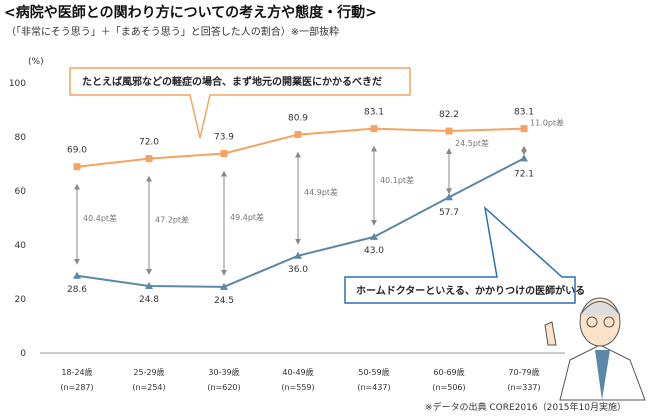 The image size is (650, 417). Describe the element at coordinates (77, 290) in the screenshot. I see `data-label: 28.6` at that location.